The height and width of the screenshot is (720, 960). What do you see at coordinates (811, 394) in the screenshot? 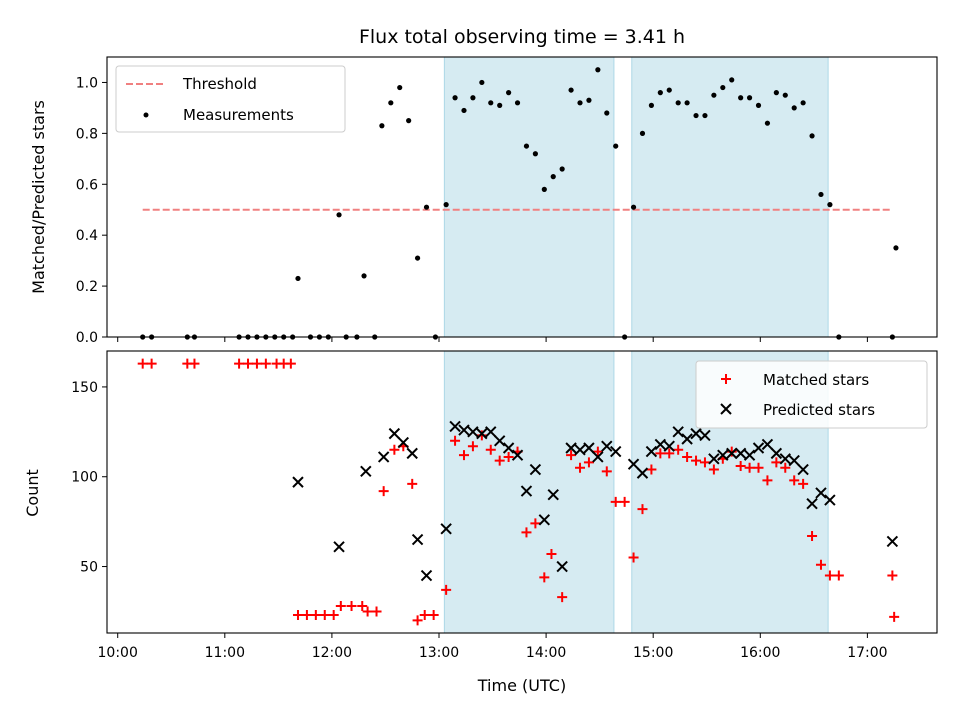
I see `bottom-legend: Matched stars Predicted stars` at bounding box center [811, 394].